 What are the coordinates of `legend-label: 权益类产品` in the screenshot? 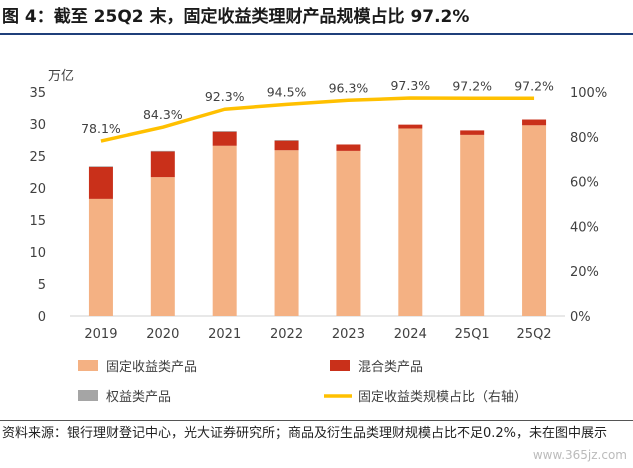 It's located at (138, 397).